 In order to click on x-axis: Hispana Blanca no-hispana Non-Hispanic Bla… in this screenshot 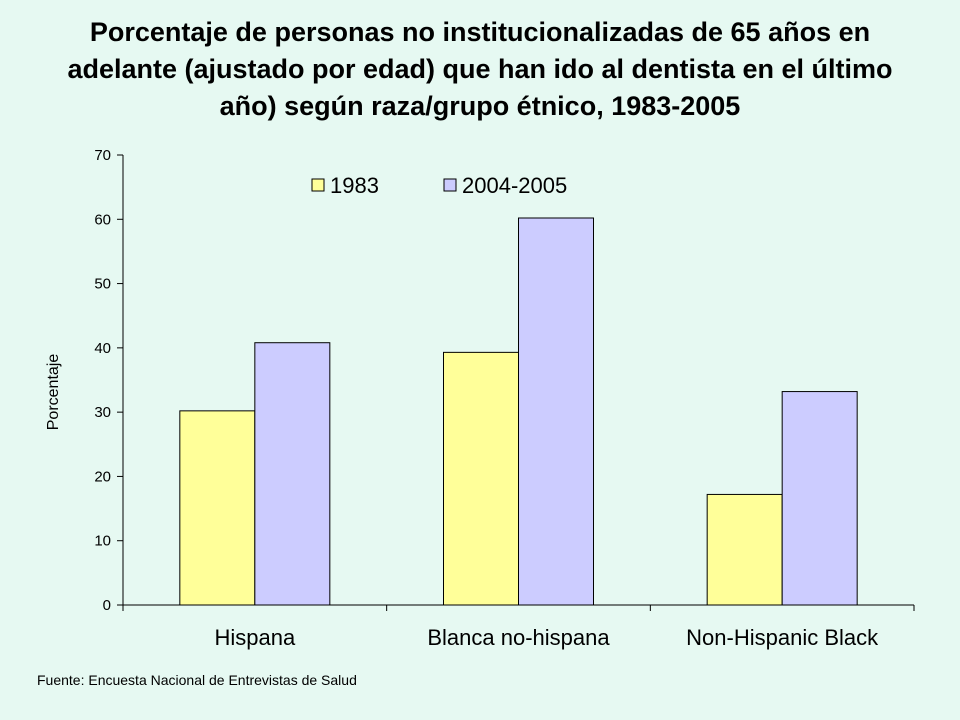, I will do `click(518, 627)`.